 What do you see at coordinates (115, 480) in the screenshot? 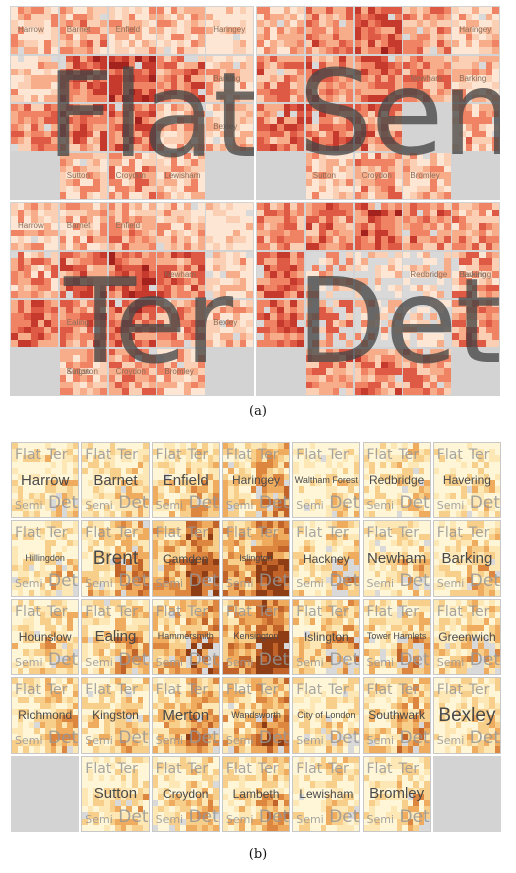
I see `borough-cell: Flat Ter Semi Det Barnet` at bounding box center [115, 480].